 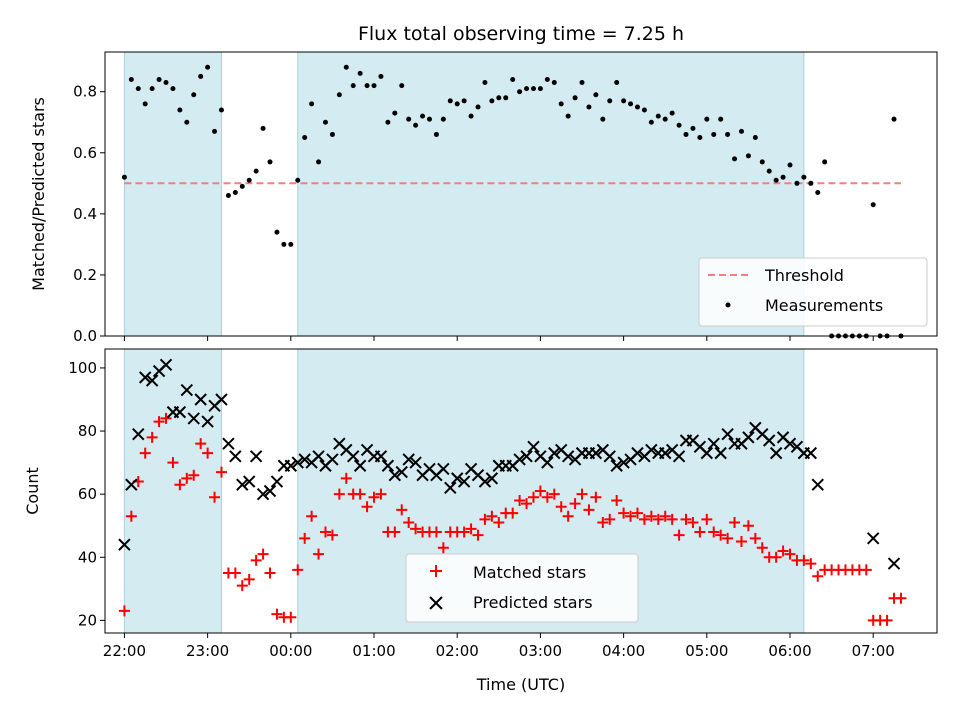 What do you see at coordinates (540, 651) in the screenshot?
I see `x-tick-label: 03:00` at bounding box center [540, 651].